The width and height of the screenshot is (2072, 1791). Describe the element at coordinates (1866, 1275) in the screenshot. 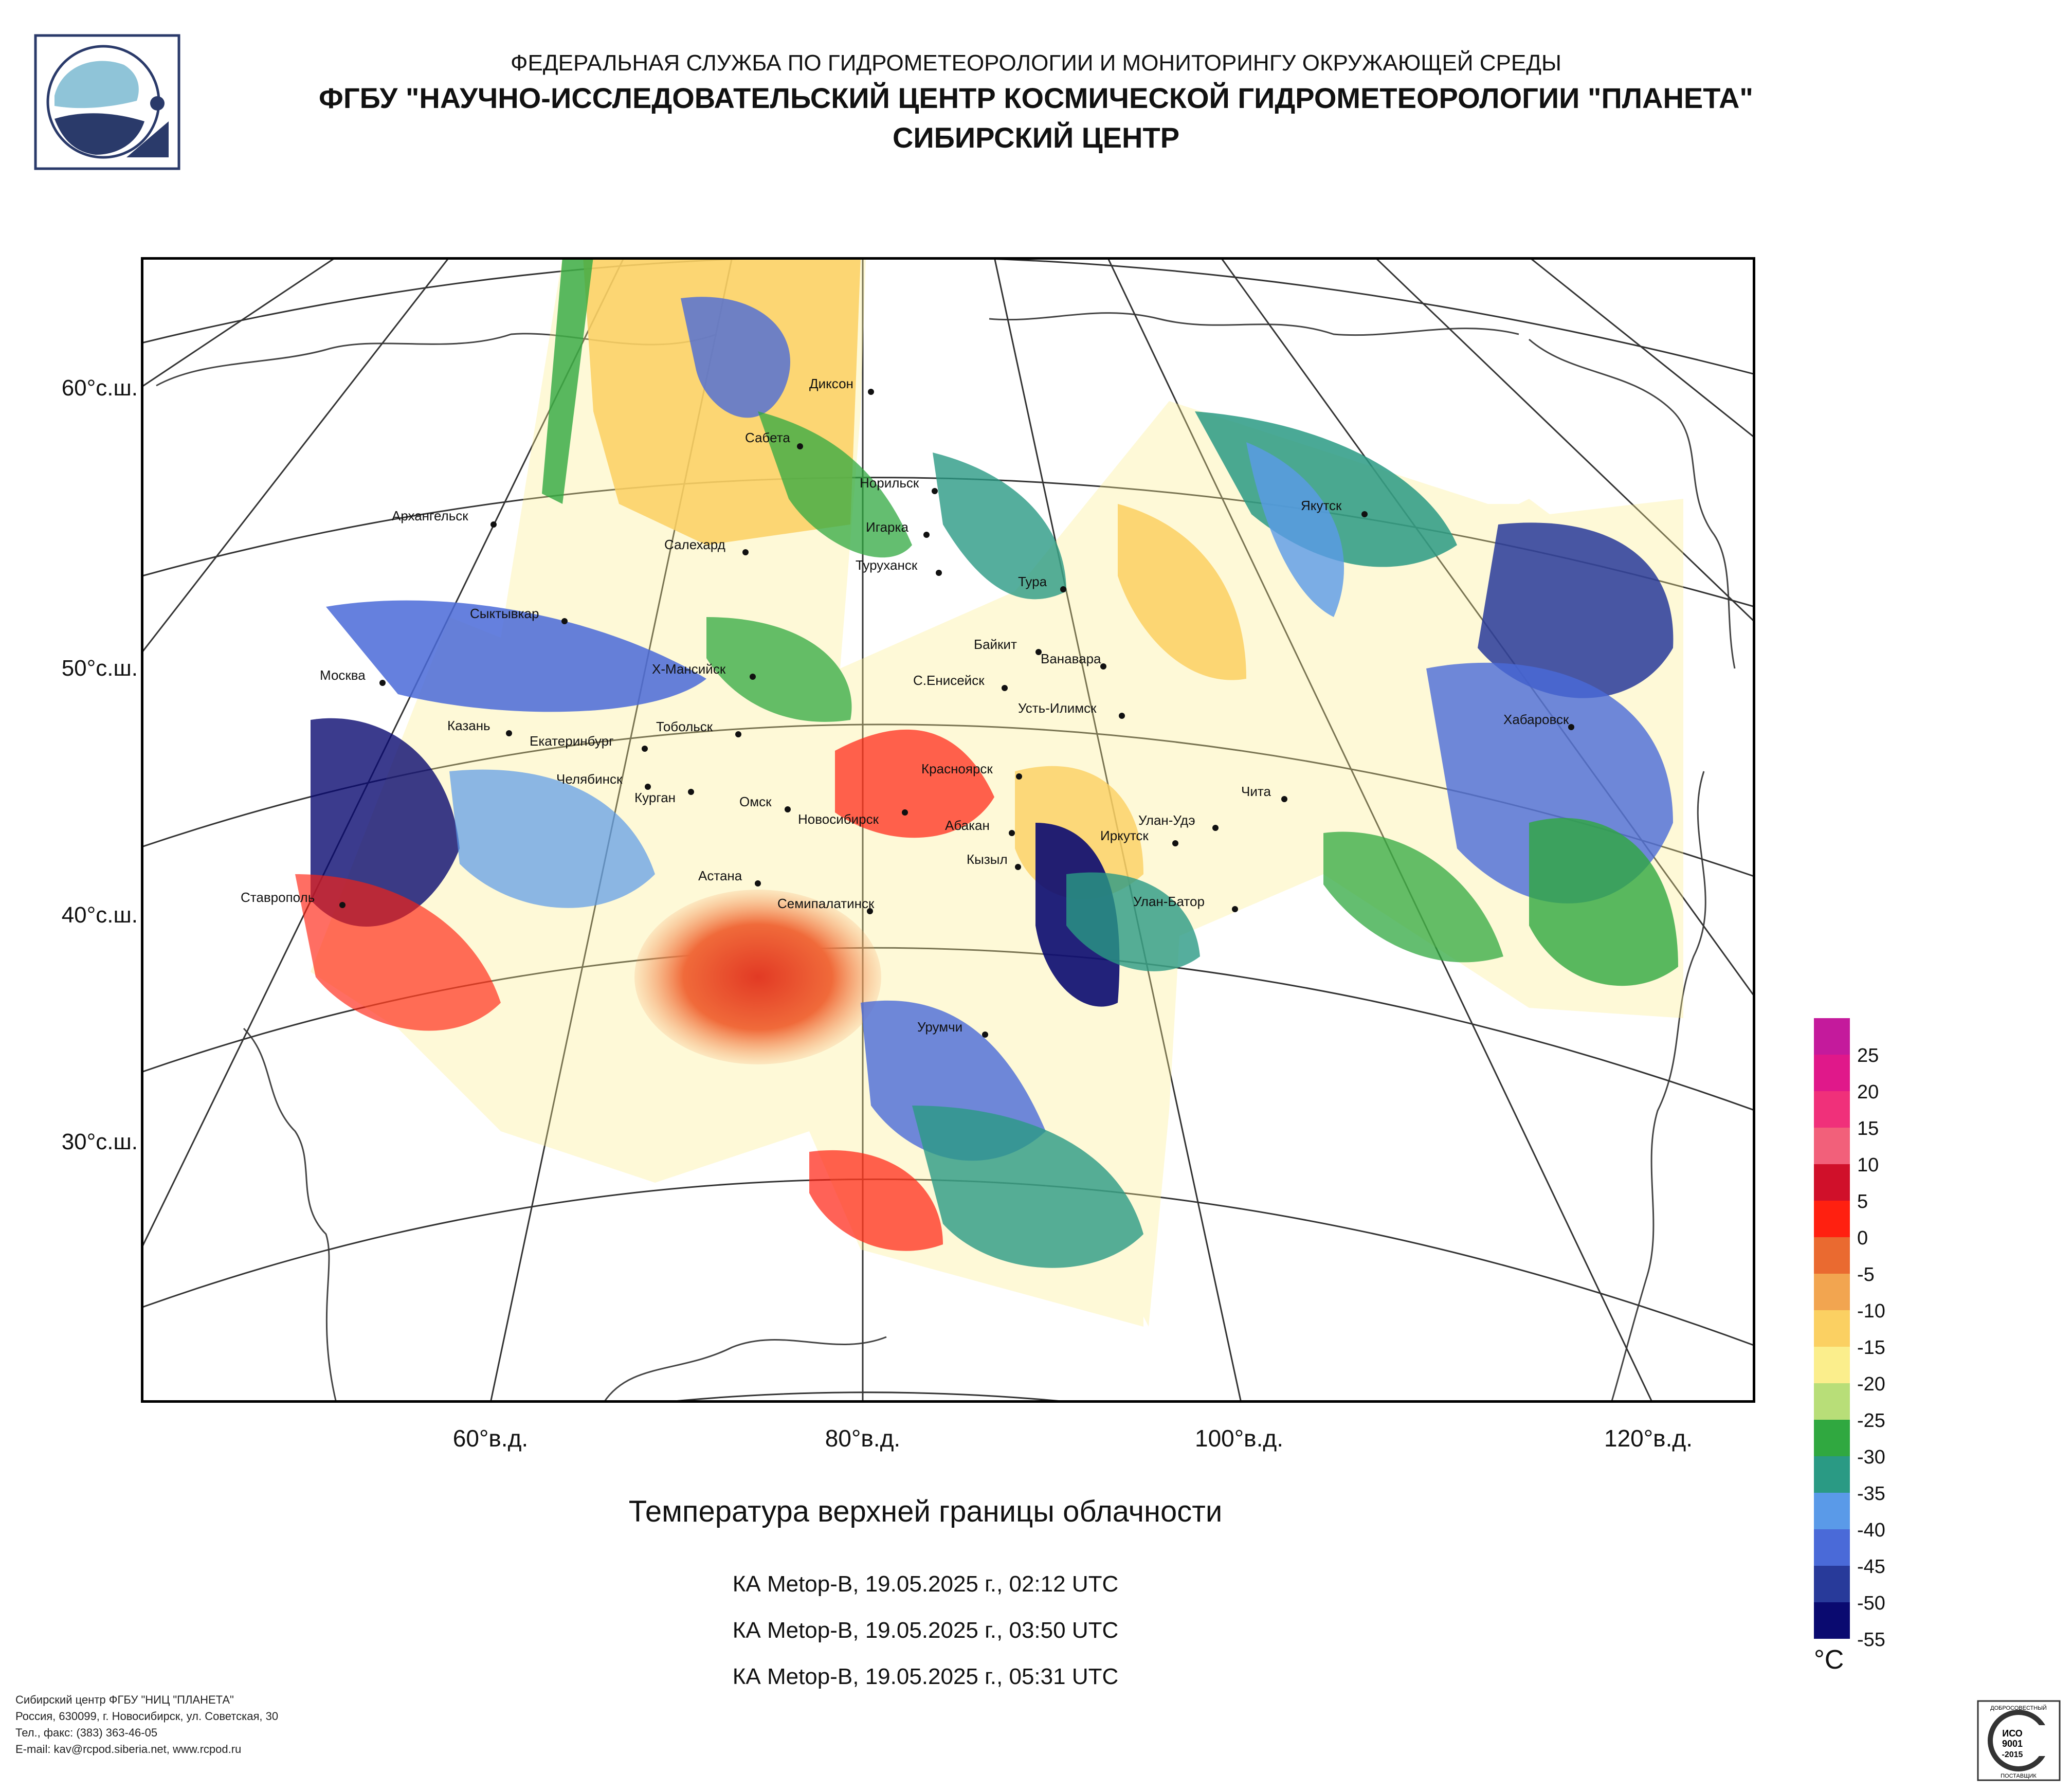

I see `legend-label: -5` at that location.